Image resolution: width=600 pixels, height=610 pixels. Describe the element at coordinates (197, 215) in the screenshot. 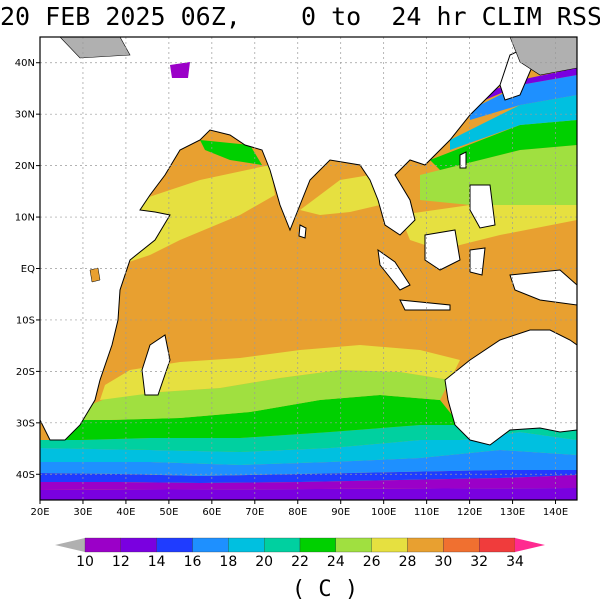

I see `band-26-28-arabian-sea` at that location.